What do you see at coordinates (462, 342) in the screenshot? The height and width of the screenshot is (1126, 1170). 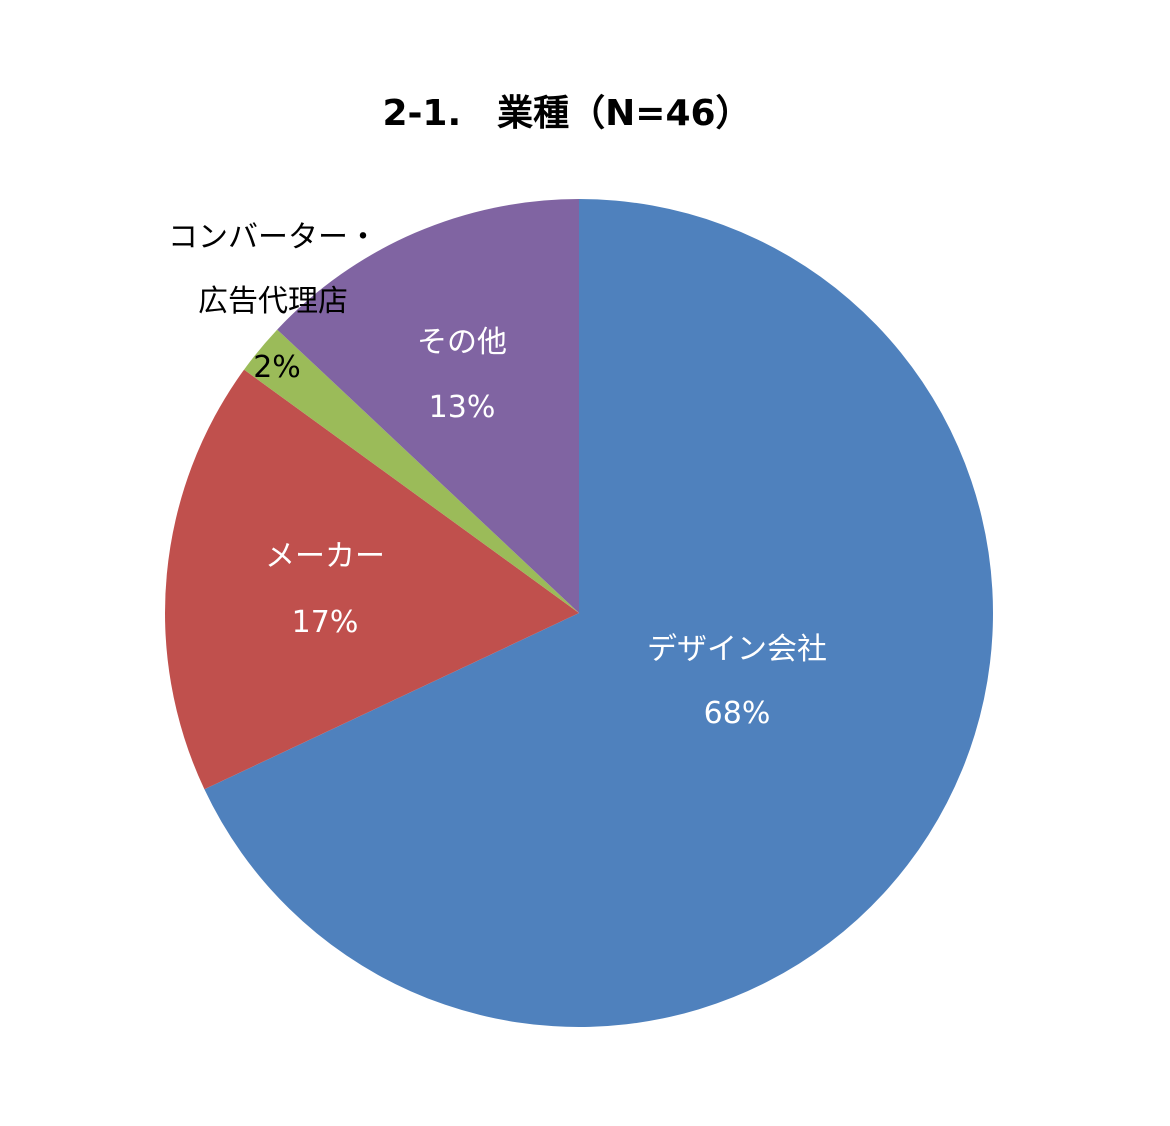 I see `category-label: その他` at bounding box center [462, 342].